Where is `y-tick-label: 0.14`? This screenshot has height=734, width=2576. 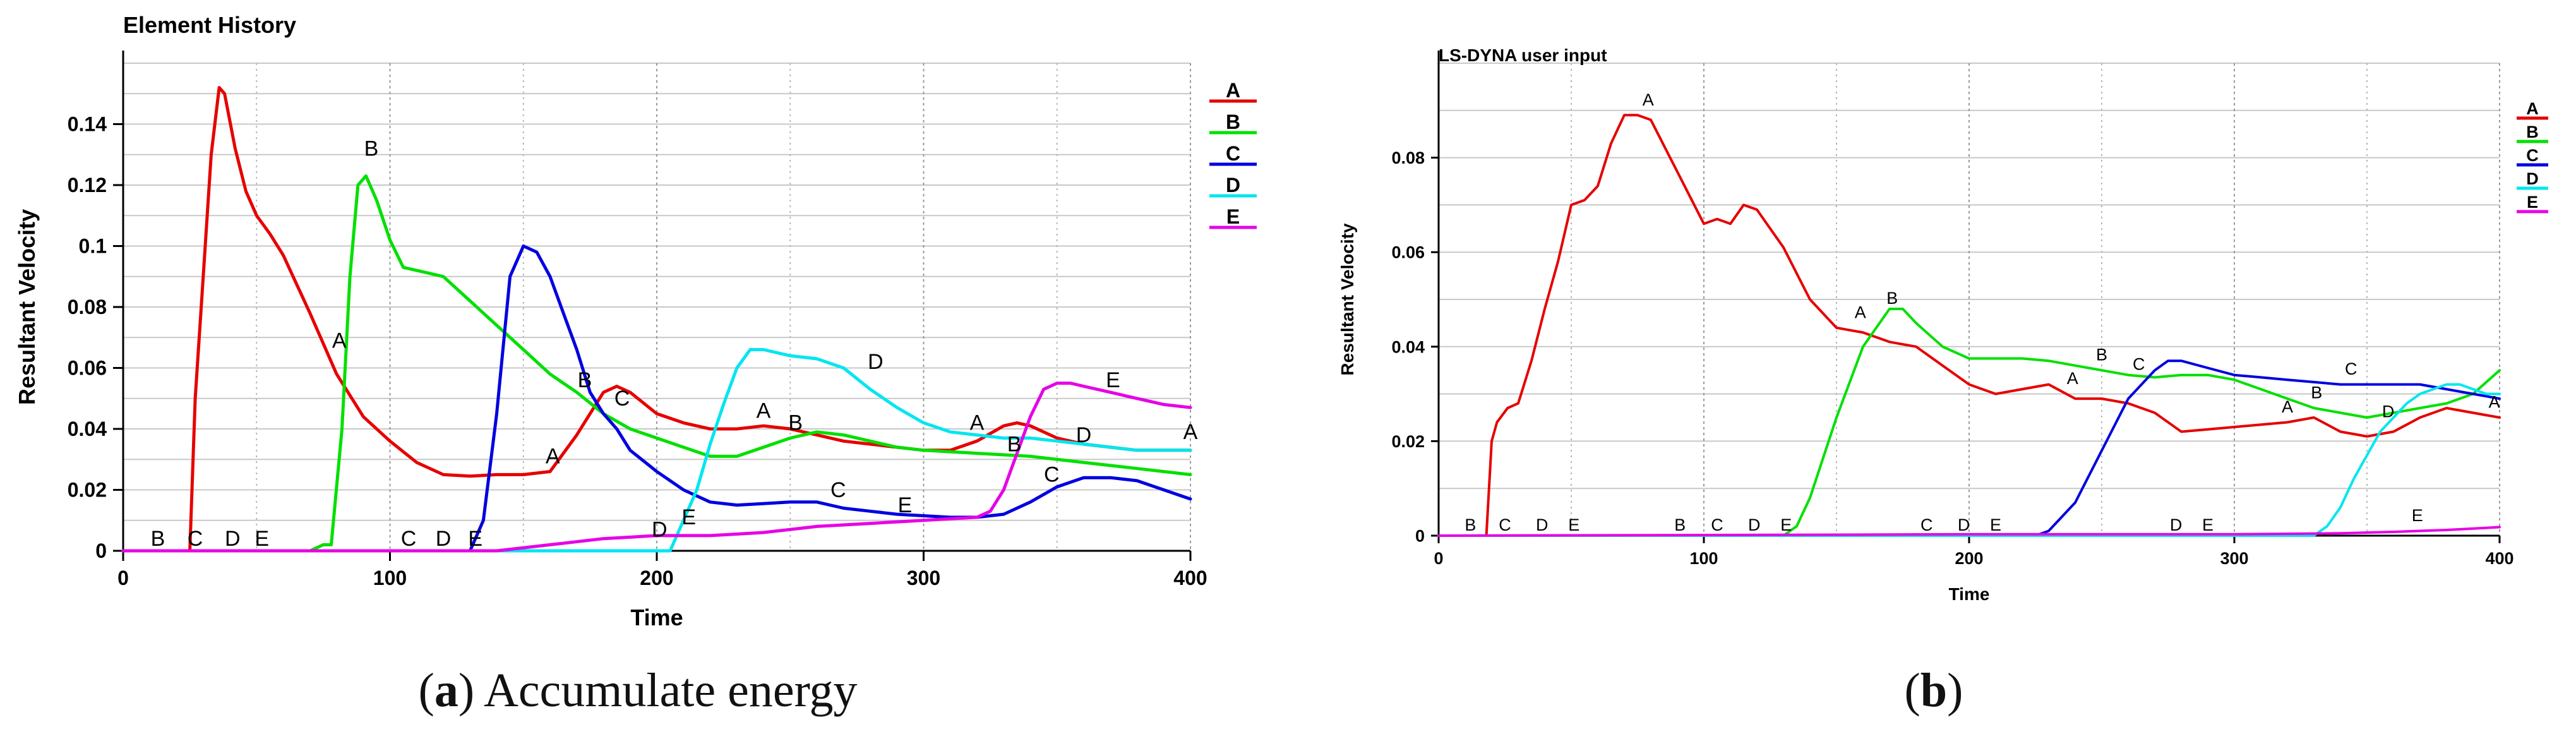
y-tick-label: 0.14 is located at coordinates (87, 125).